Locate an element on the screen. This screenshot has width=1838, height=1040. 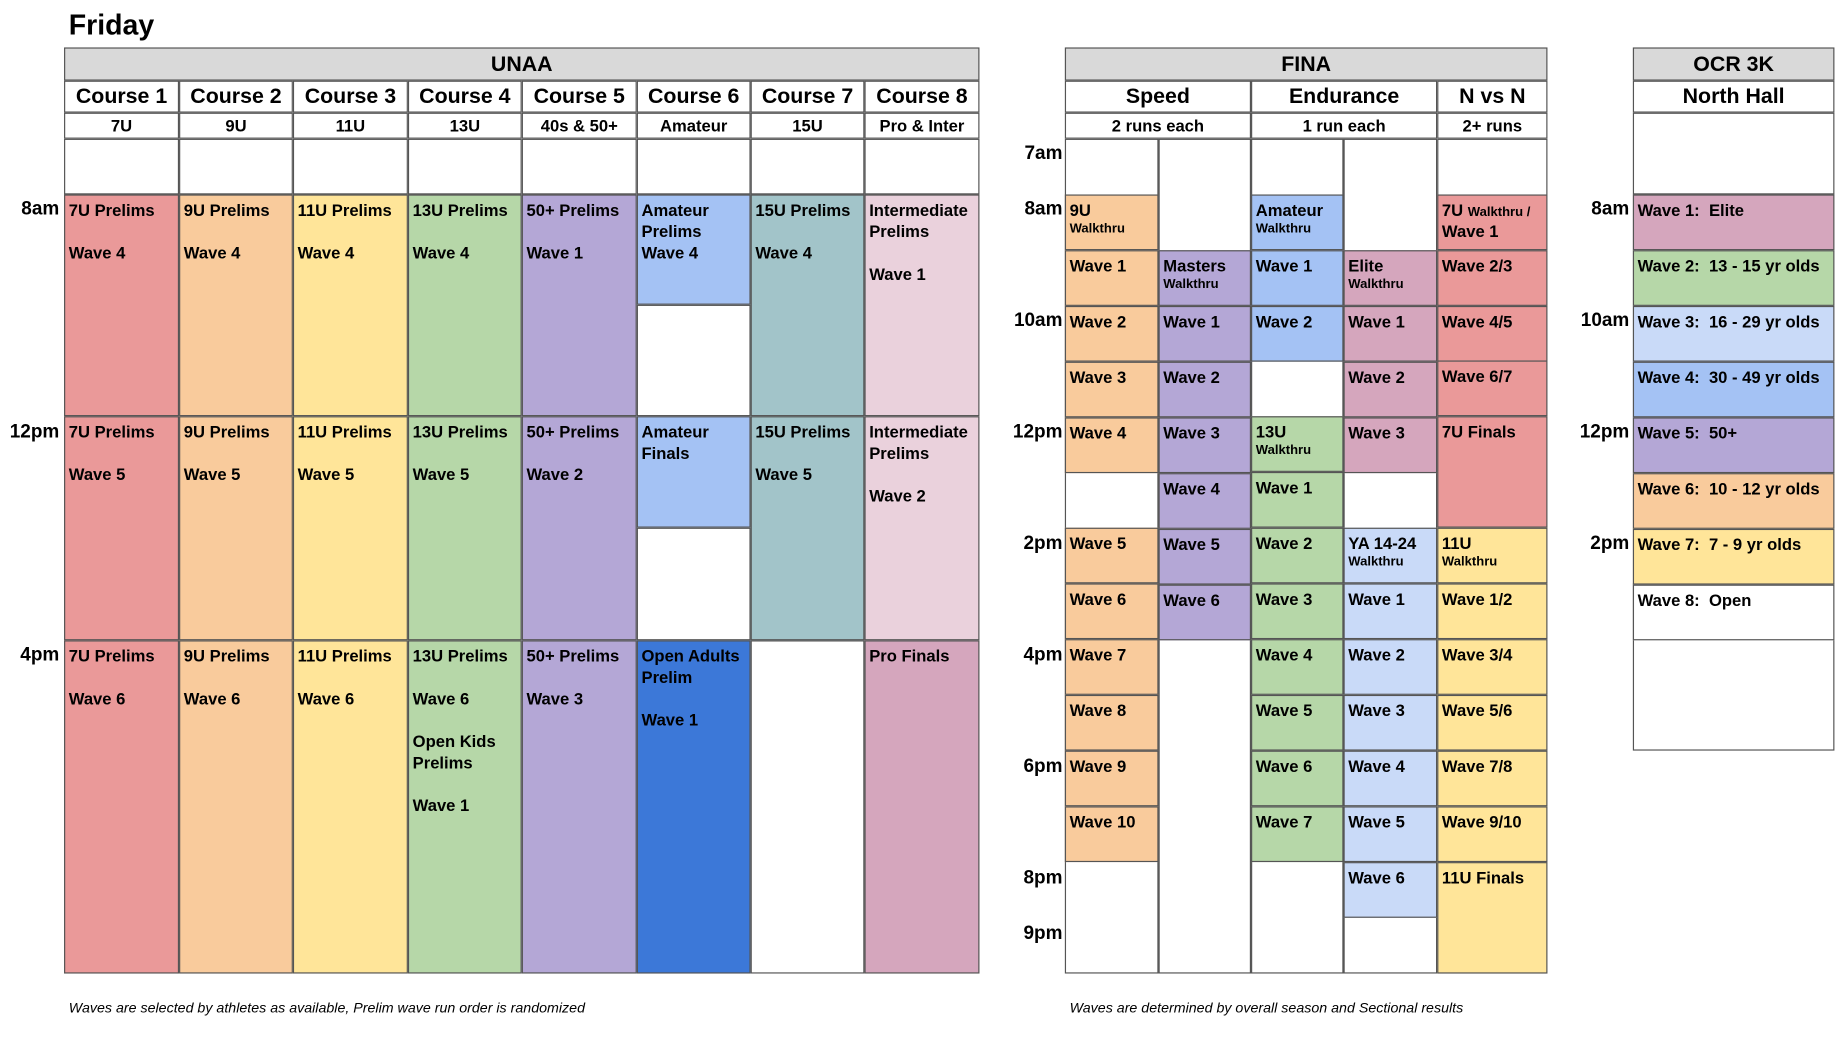
schedule-block: 7U Prelims Wave 6 is located at coordinates (122, 807).